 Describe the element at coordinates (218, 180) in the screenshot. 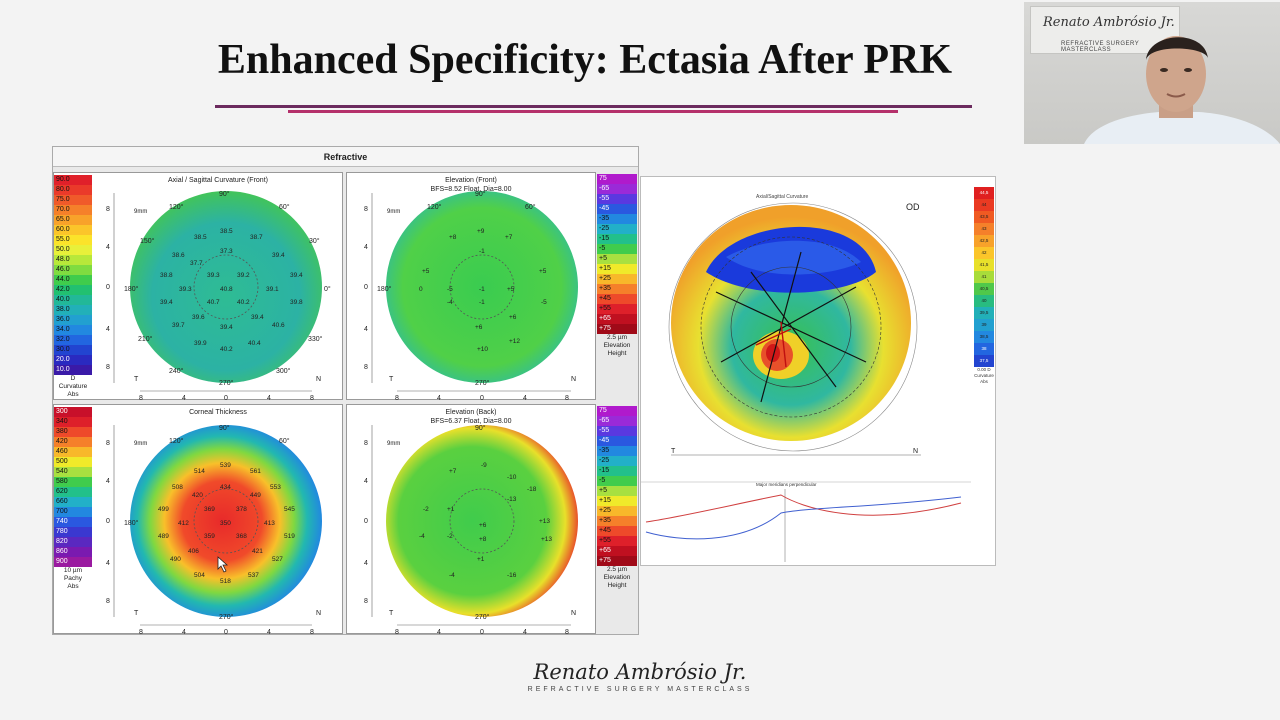

I see `axial-curvature-title: Axial / Sagittal Curvature (Front)` at that location.